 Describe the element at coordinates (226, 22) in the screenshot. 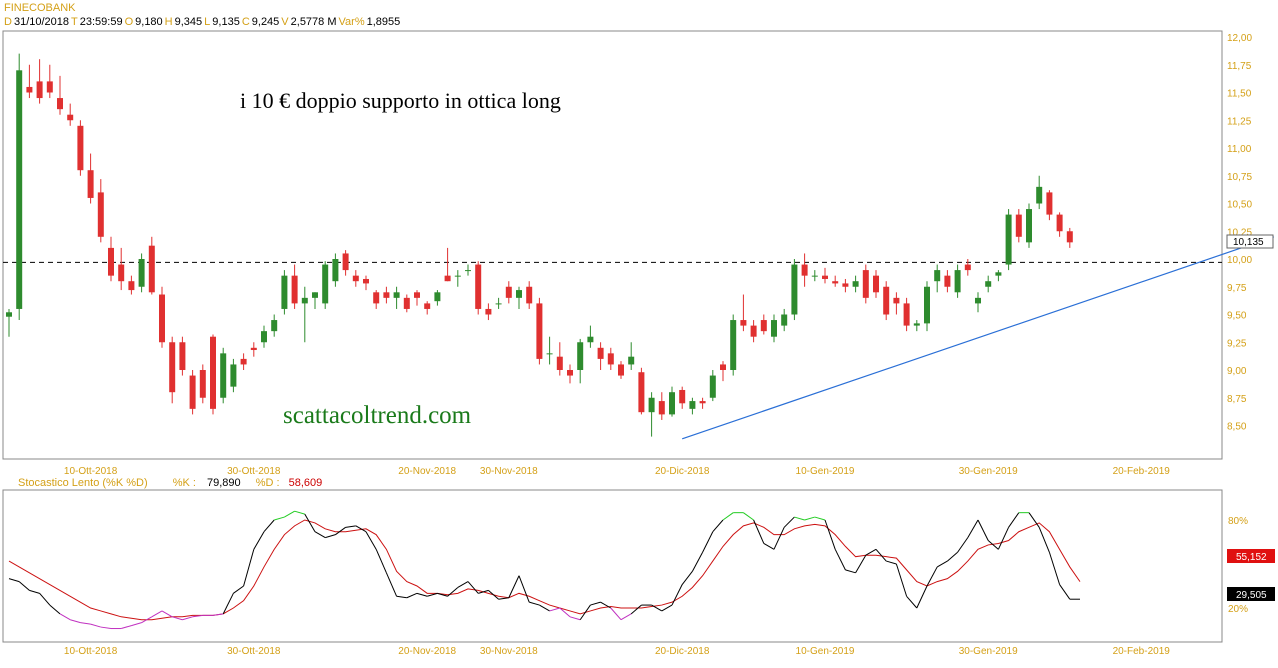

I see `readout-value: 9,135` at that location.